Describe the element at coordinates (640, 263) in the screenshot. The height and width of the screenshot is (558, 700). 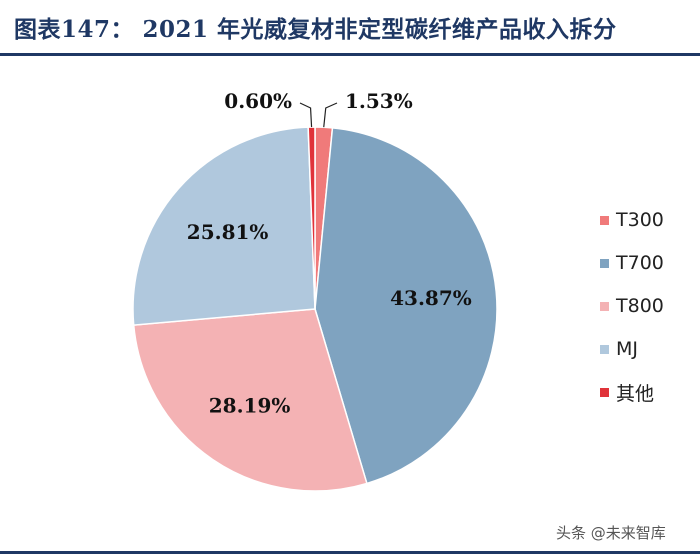
I see `legend-label: T700` at that location.